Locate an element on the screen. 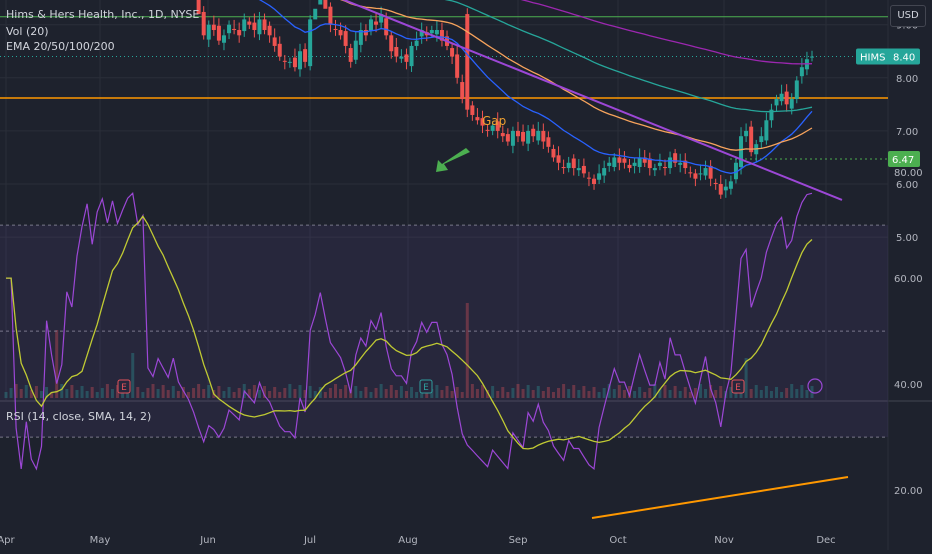 The height and width of the screenshot is (554, 932). time-tick-label: Sep is located at coordinates (518, 540).